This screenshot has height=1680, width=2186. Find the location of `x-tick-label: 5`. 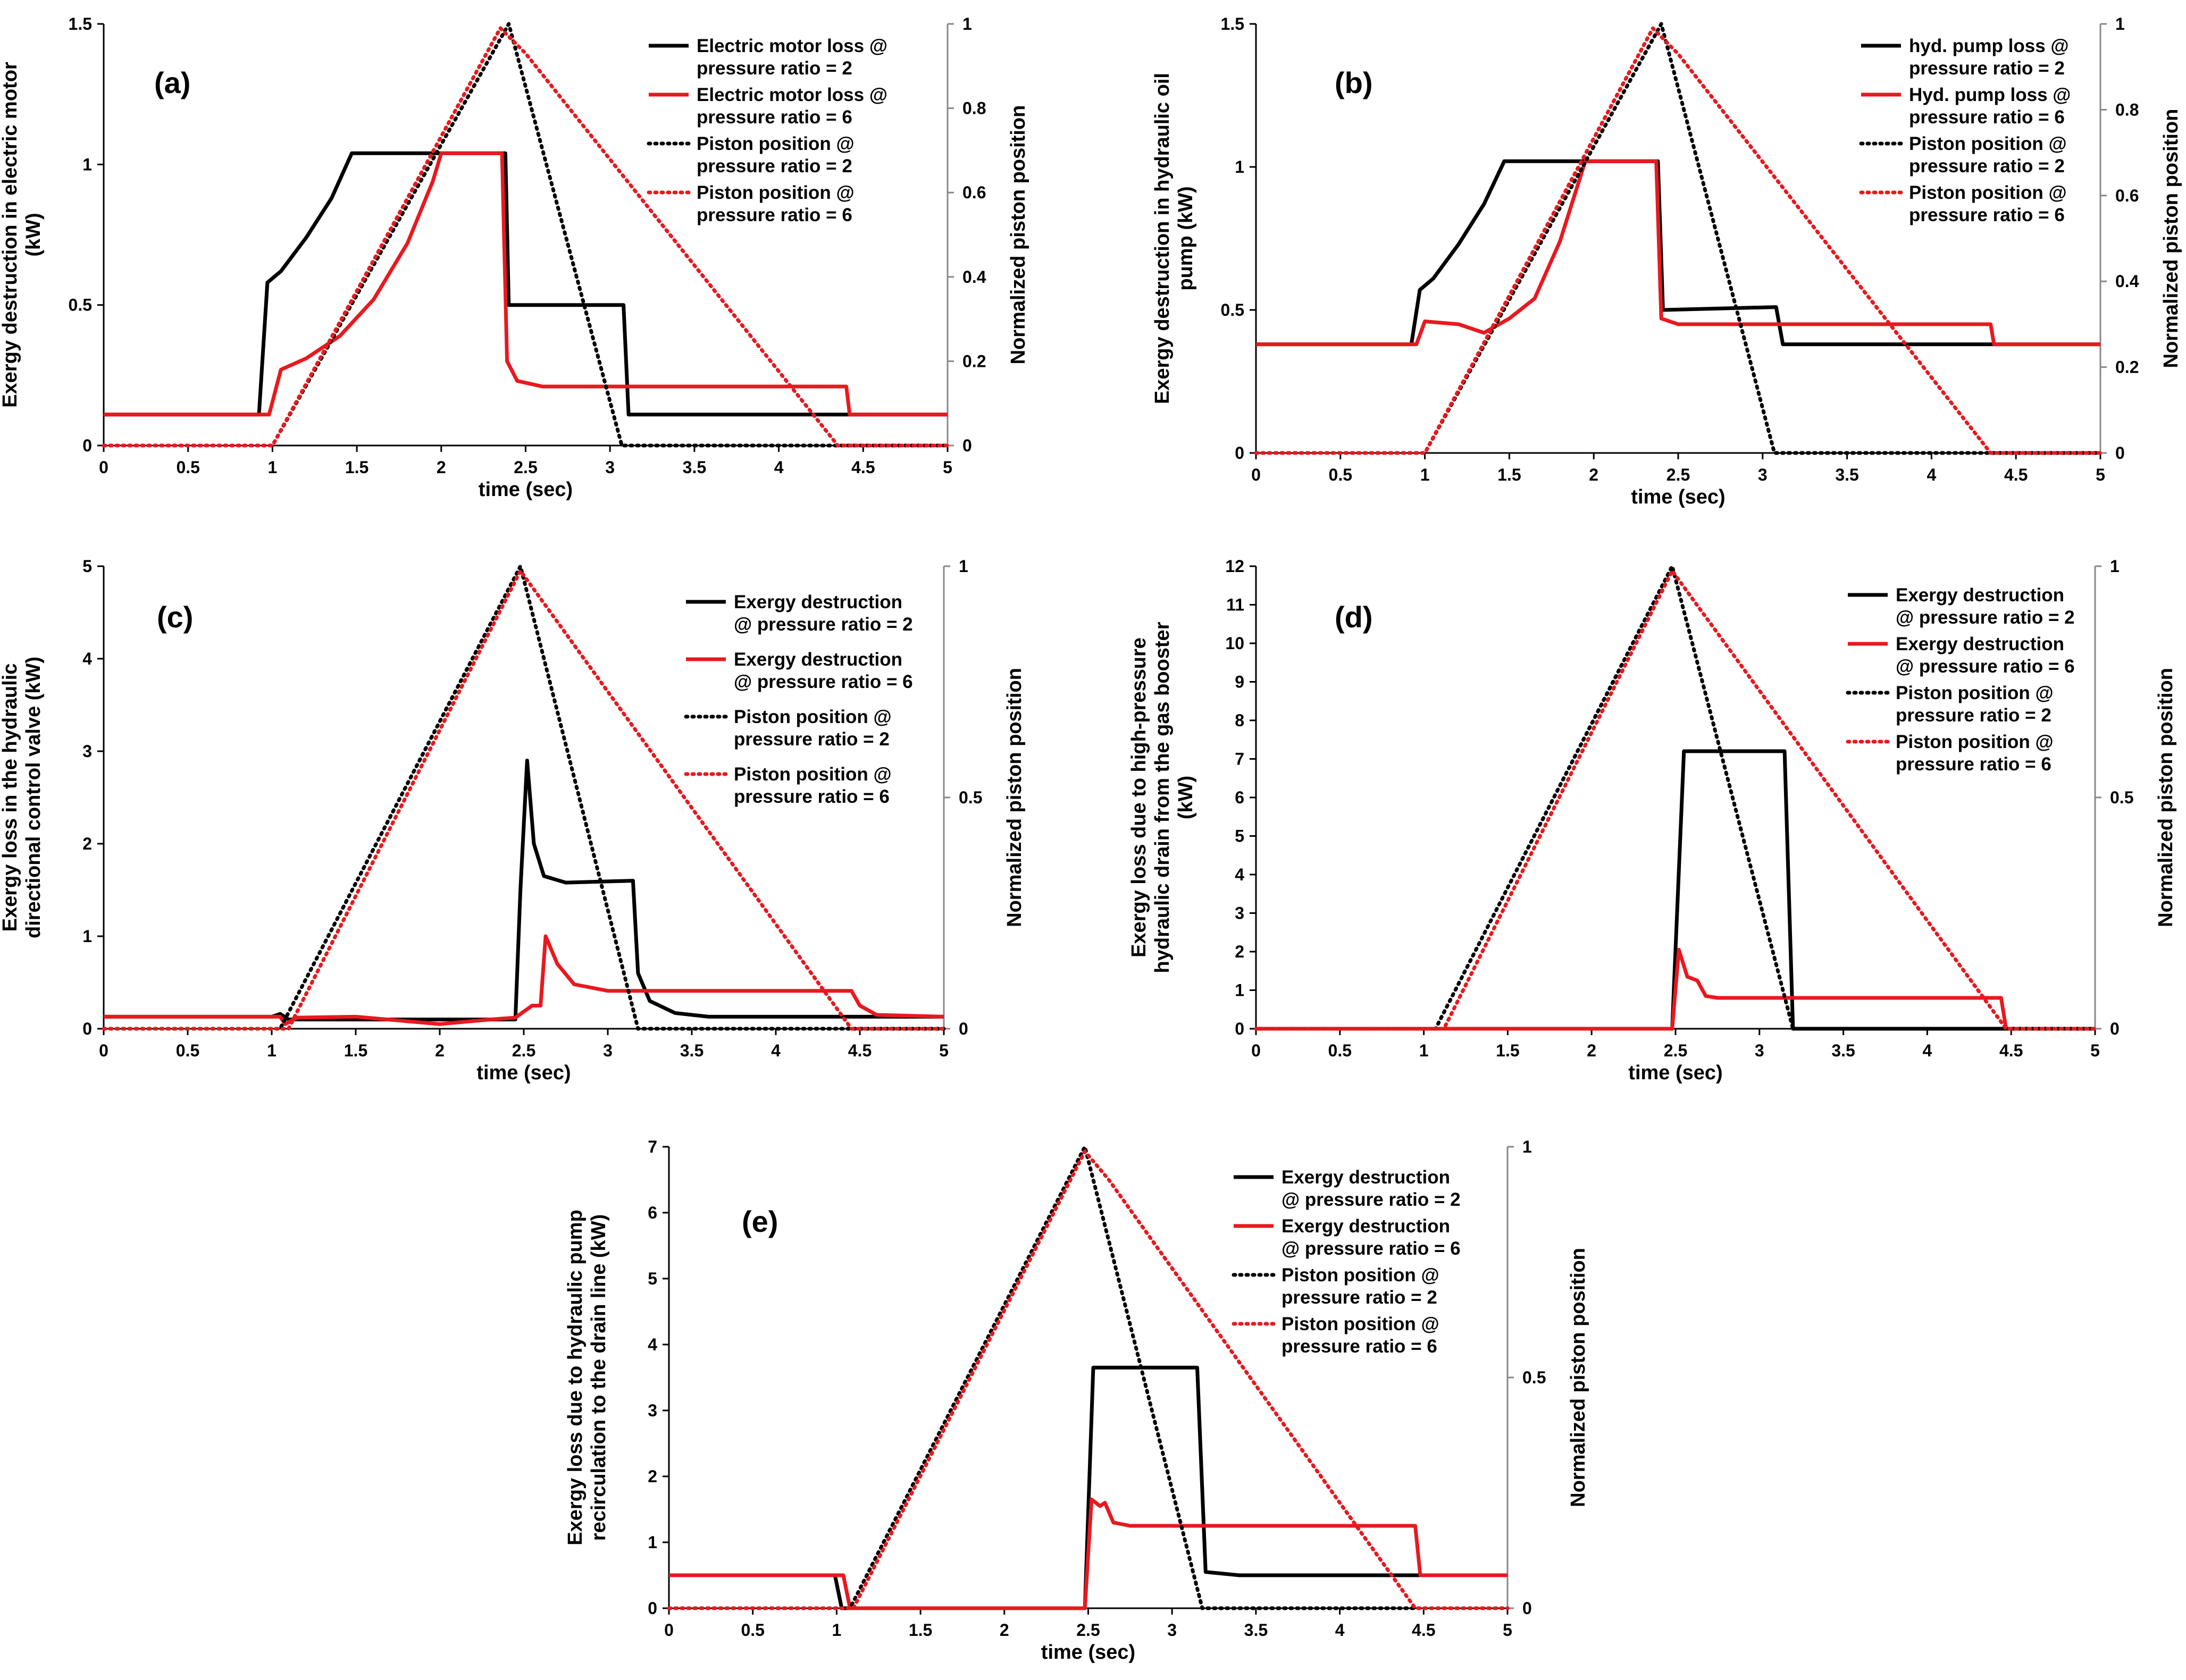

x-tick-label: 5 is located at coordinates (944, 1050).